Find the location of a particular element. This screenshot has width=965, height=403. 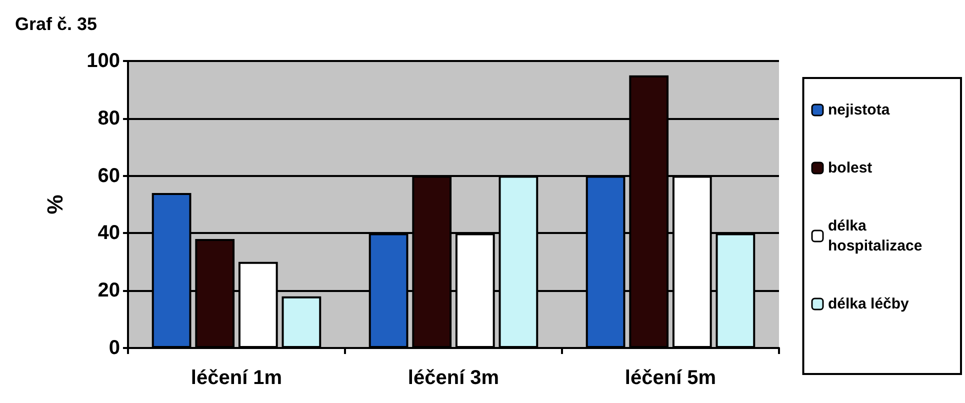

chart-title: Graf č. 35 is located at coordinates (56, 24).